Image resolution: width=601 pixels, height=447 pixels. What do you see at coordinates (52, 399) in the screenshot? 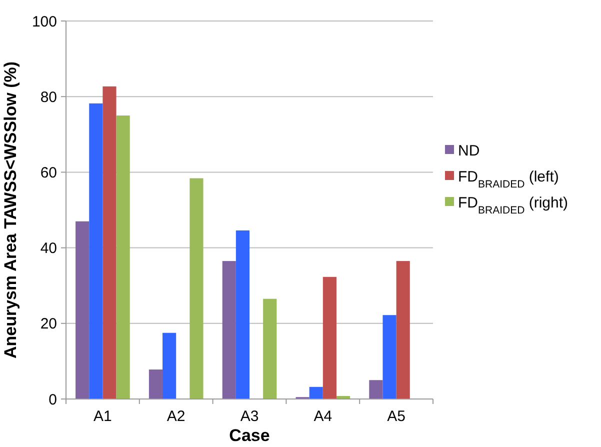
I see `y-tick-label: 0` at bounding box center [52, 399].